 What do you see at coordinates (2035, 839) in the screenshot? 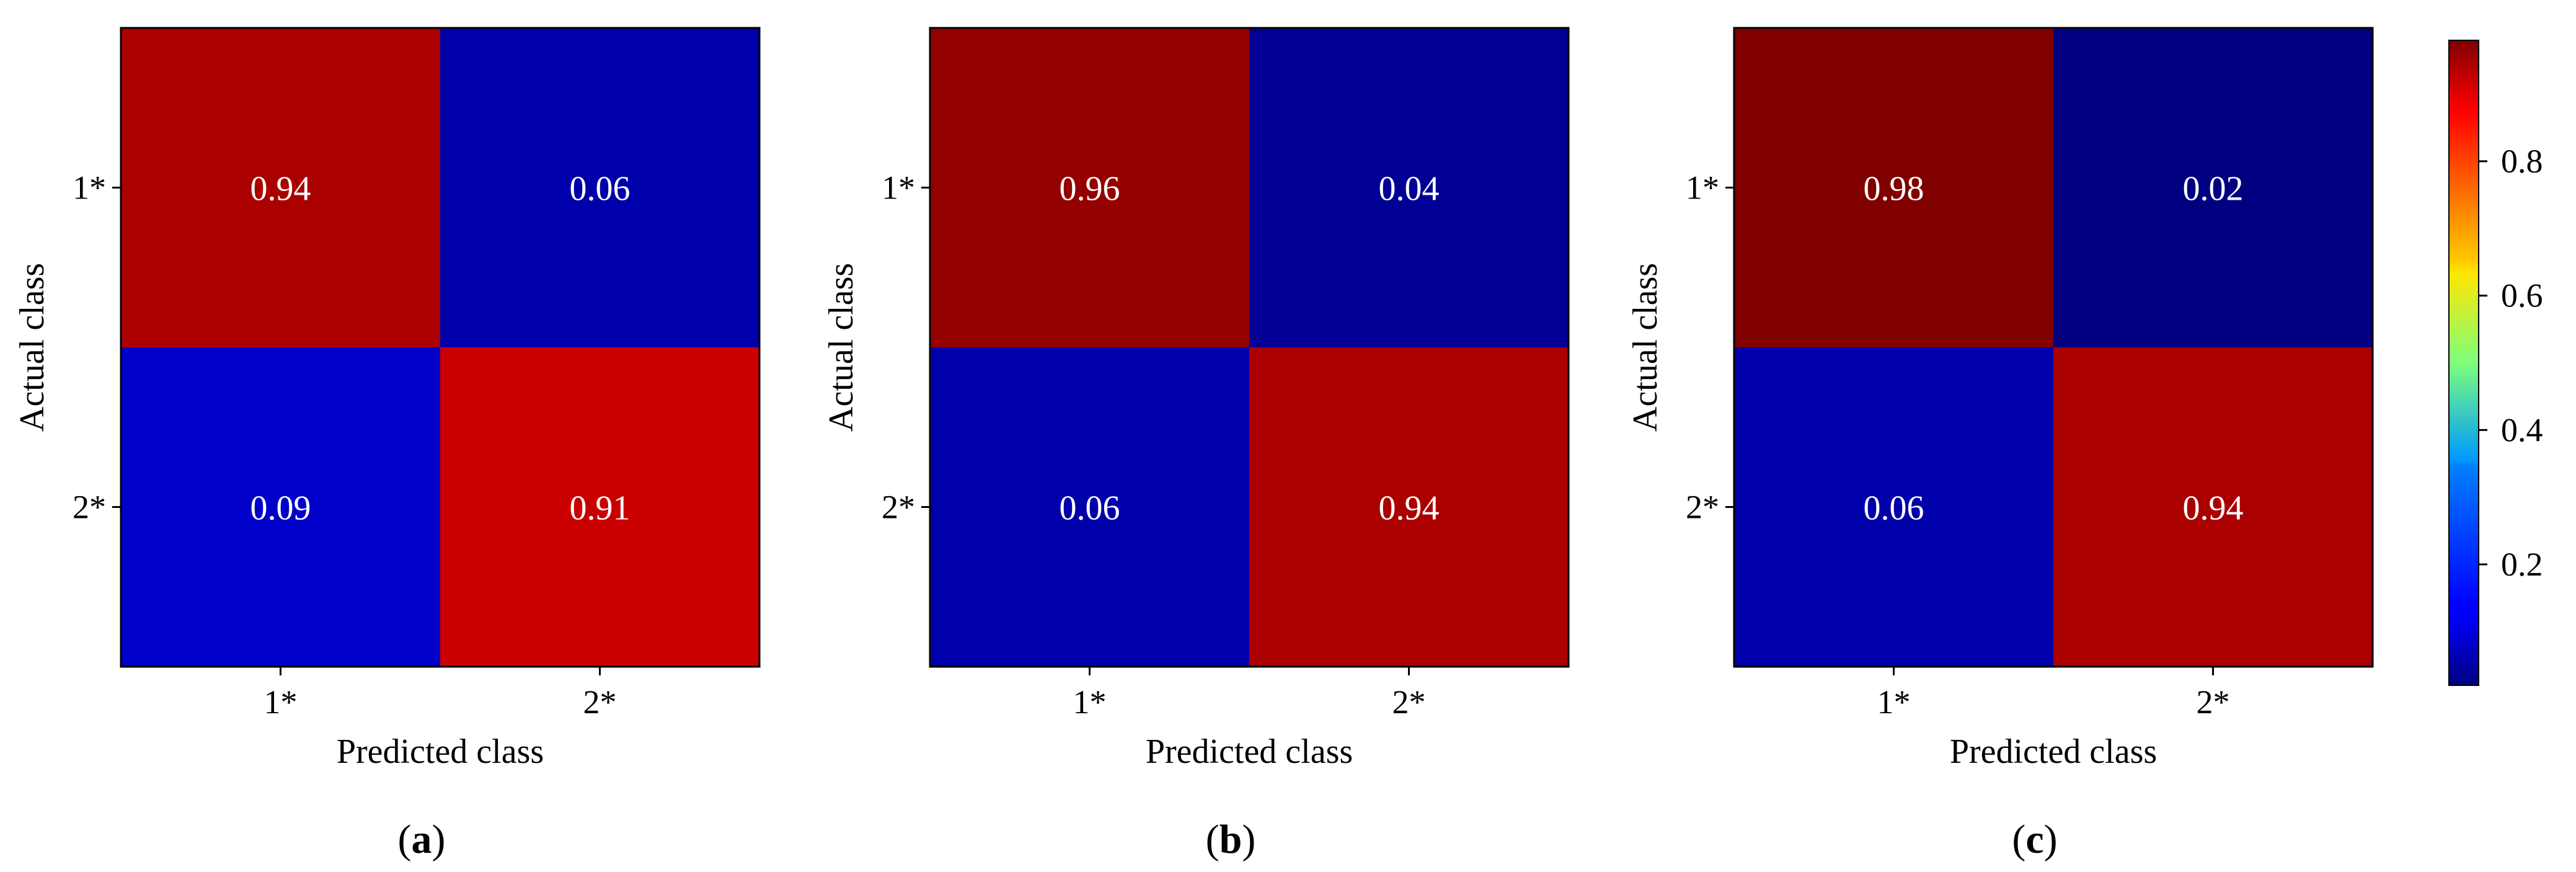
I see `panel-label: (c)` at bounding box center [2035, 839].